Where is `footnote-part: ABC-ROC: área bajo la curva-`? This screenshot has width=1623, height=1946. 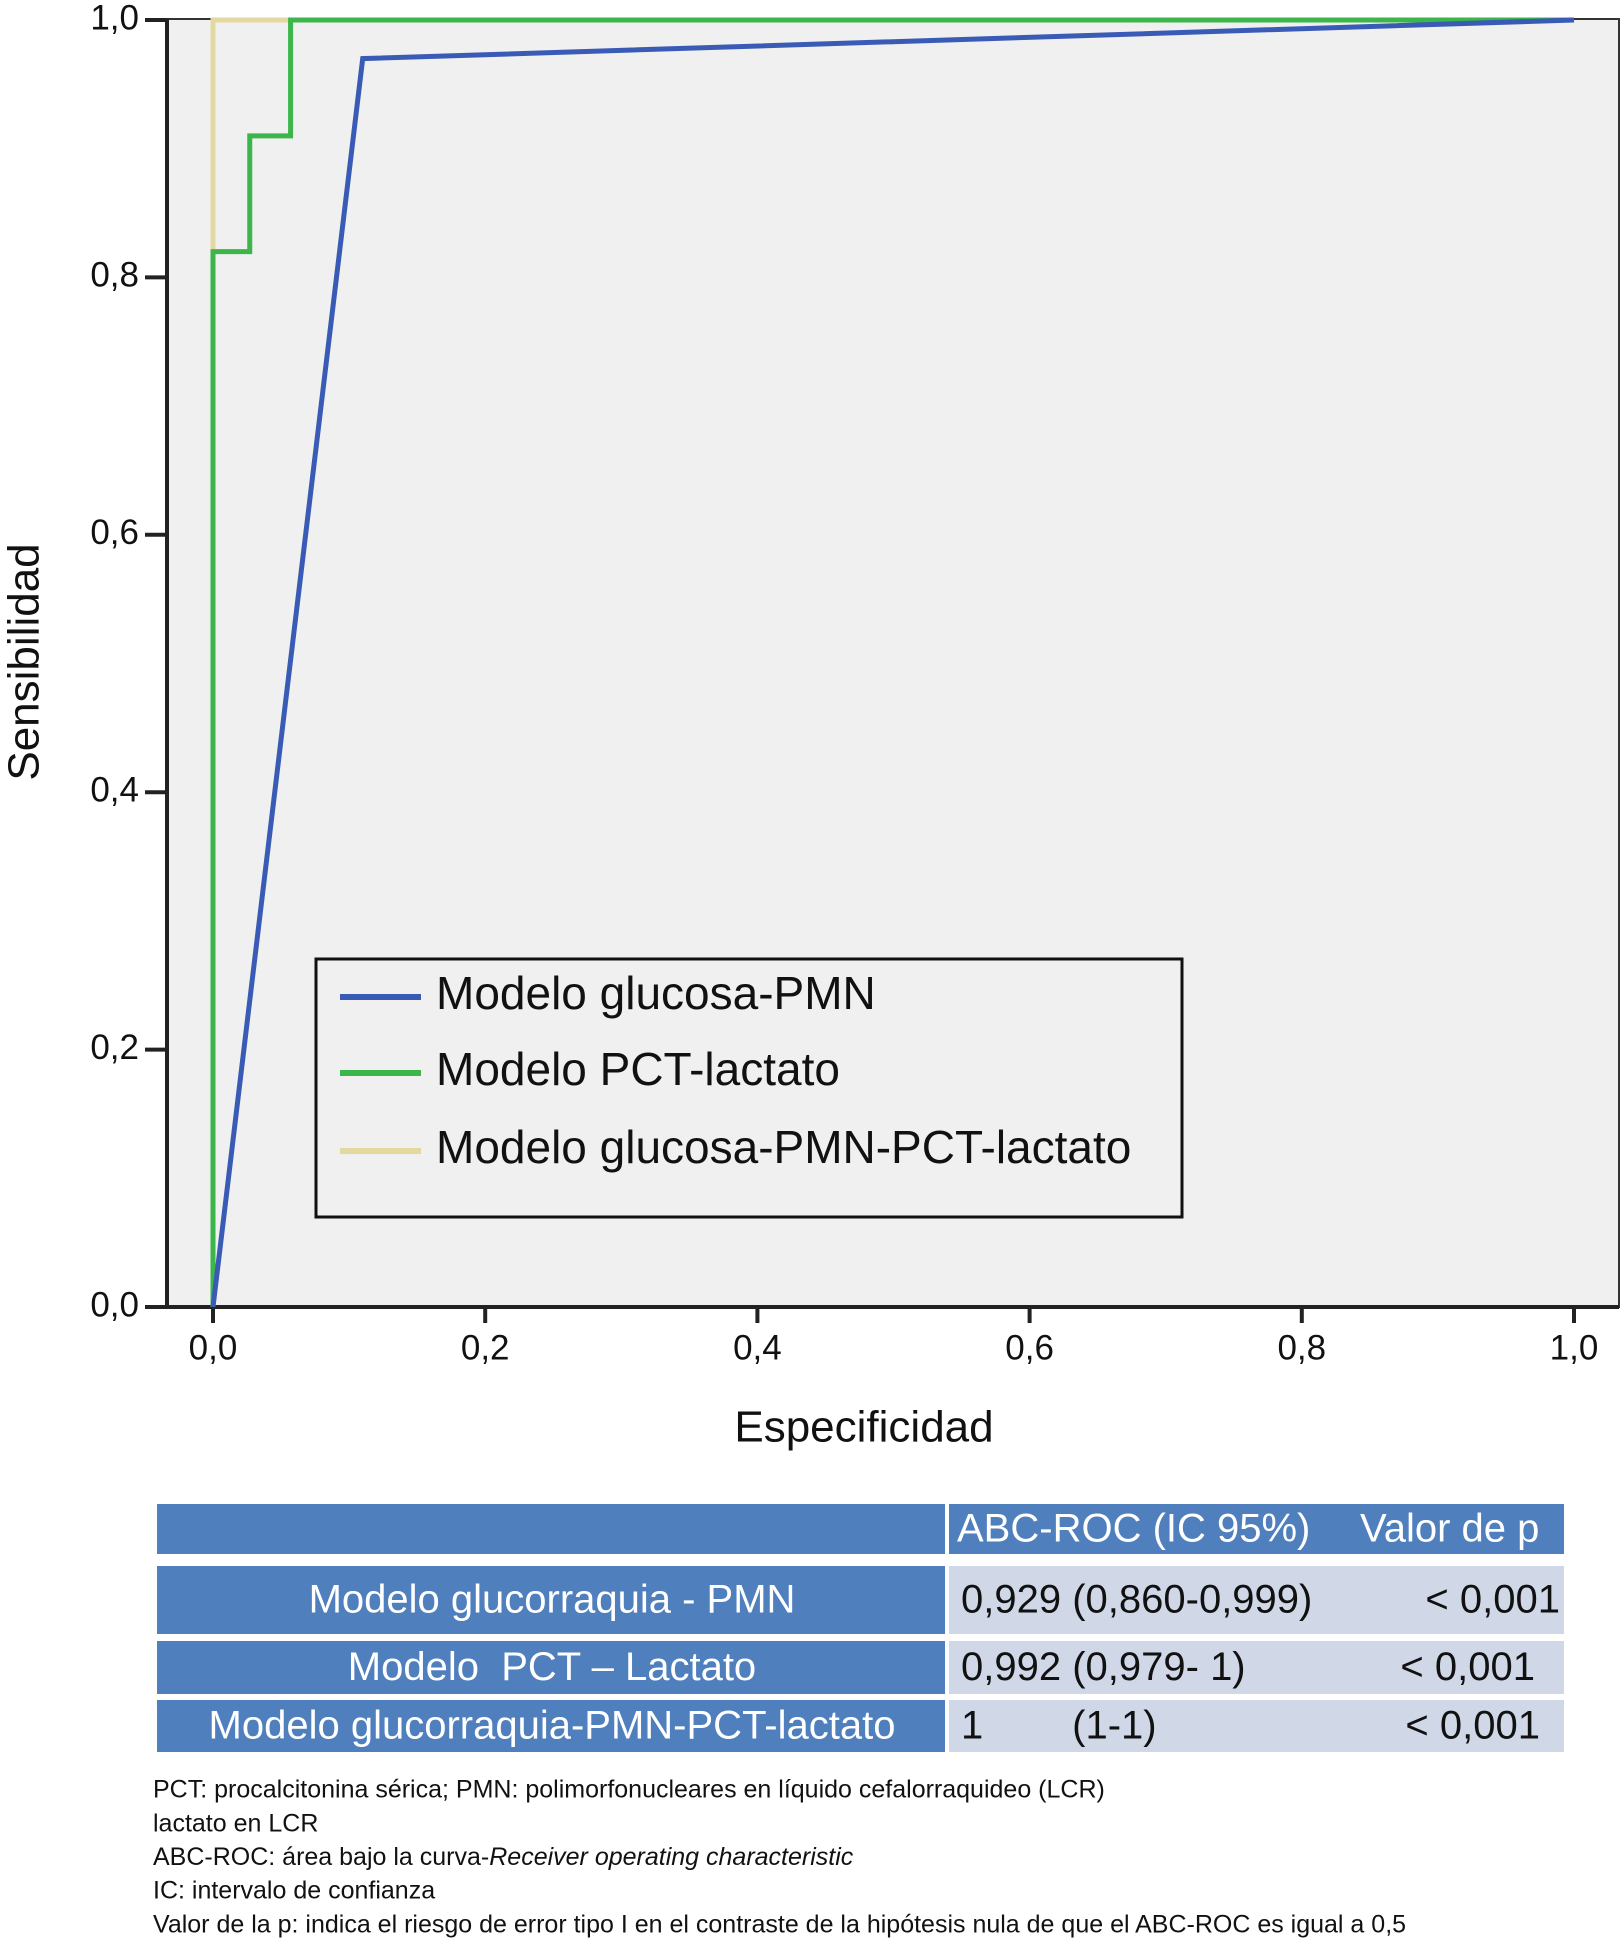 footnote-part: ABC-ROC: área bajo la curva- is located at coordinates (321, 1857).